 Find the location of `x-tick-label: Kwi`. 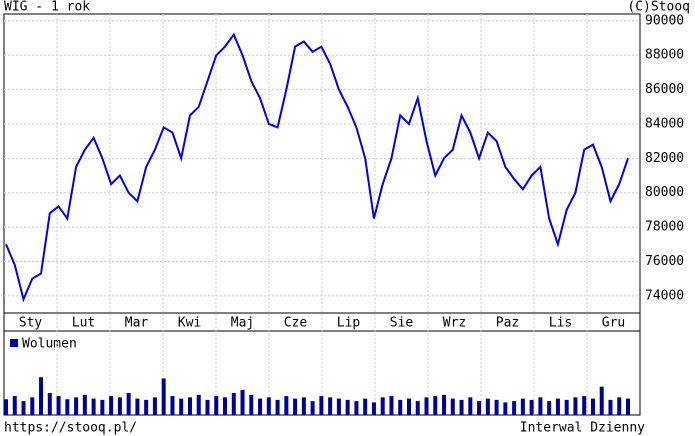

x-tick-label: Kwi is located at coordinates (189, 323).